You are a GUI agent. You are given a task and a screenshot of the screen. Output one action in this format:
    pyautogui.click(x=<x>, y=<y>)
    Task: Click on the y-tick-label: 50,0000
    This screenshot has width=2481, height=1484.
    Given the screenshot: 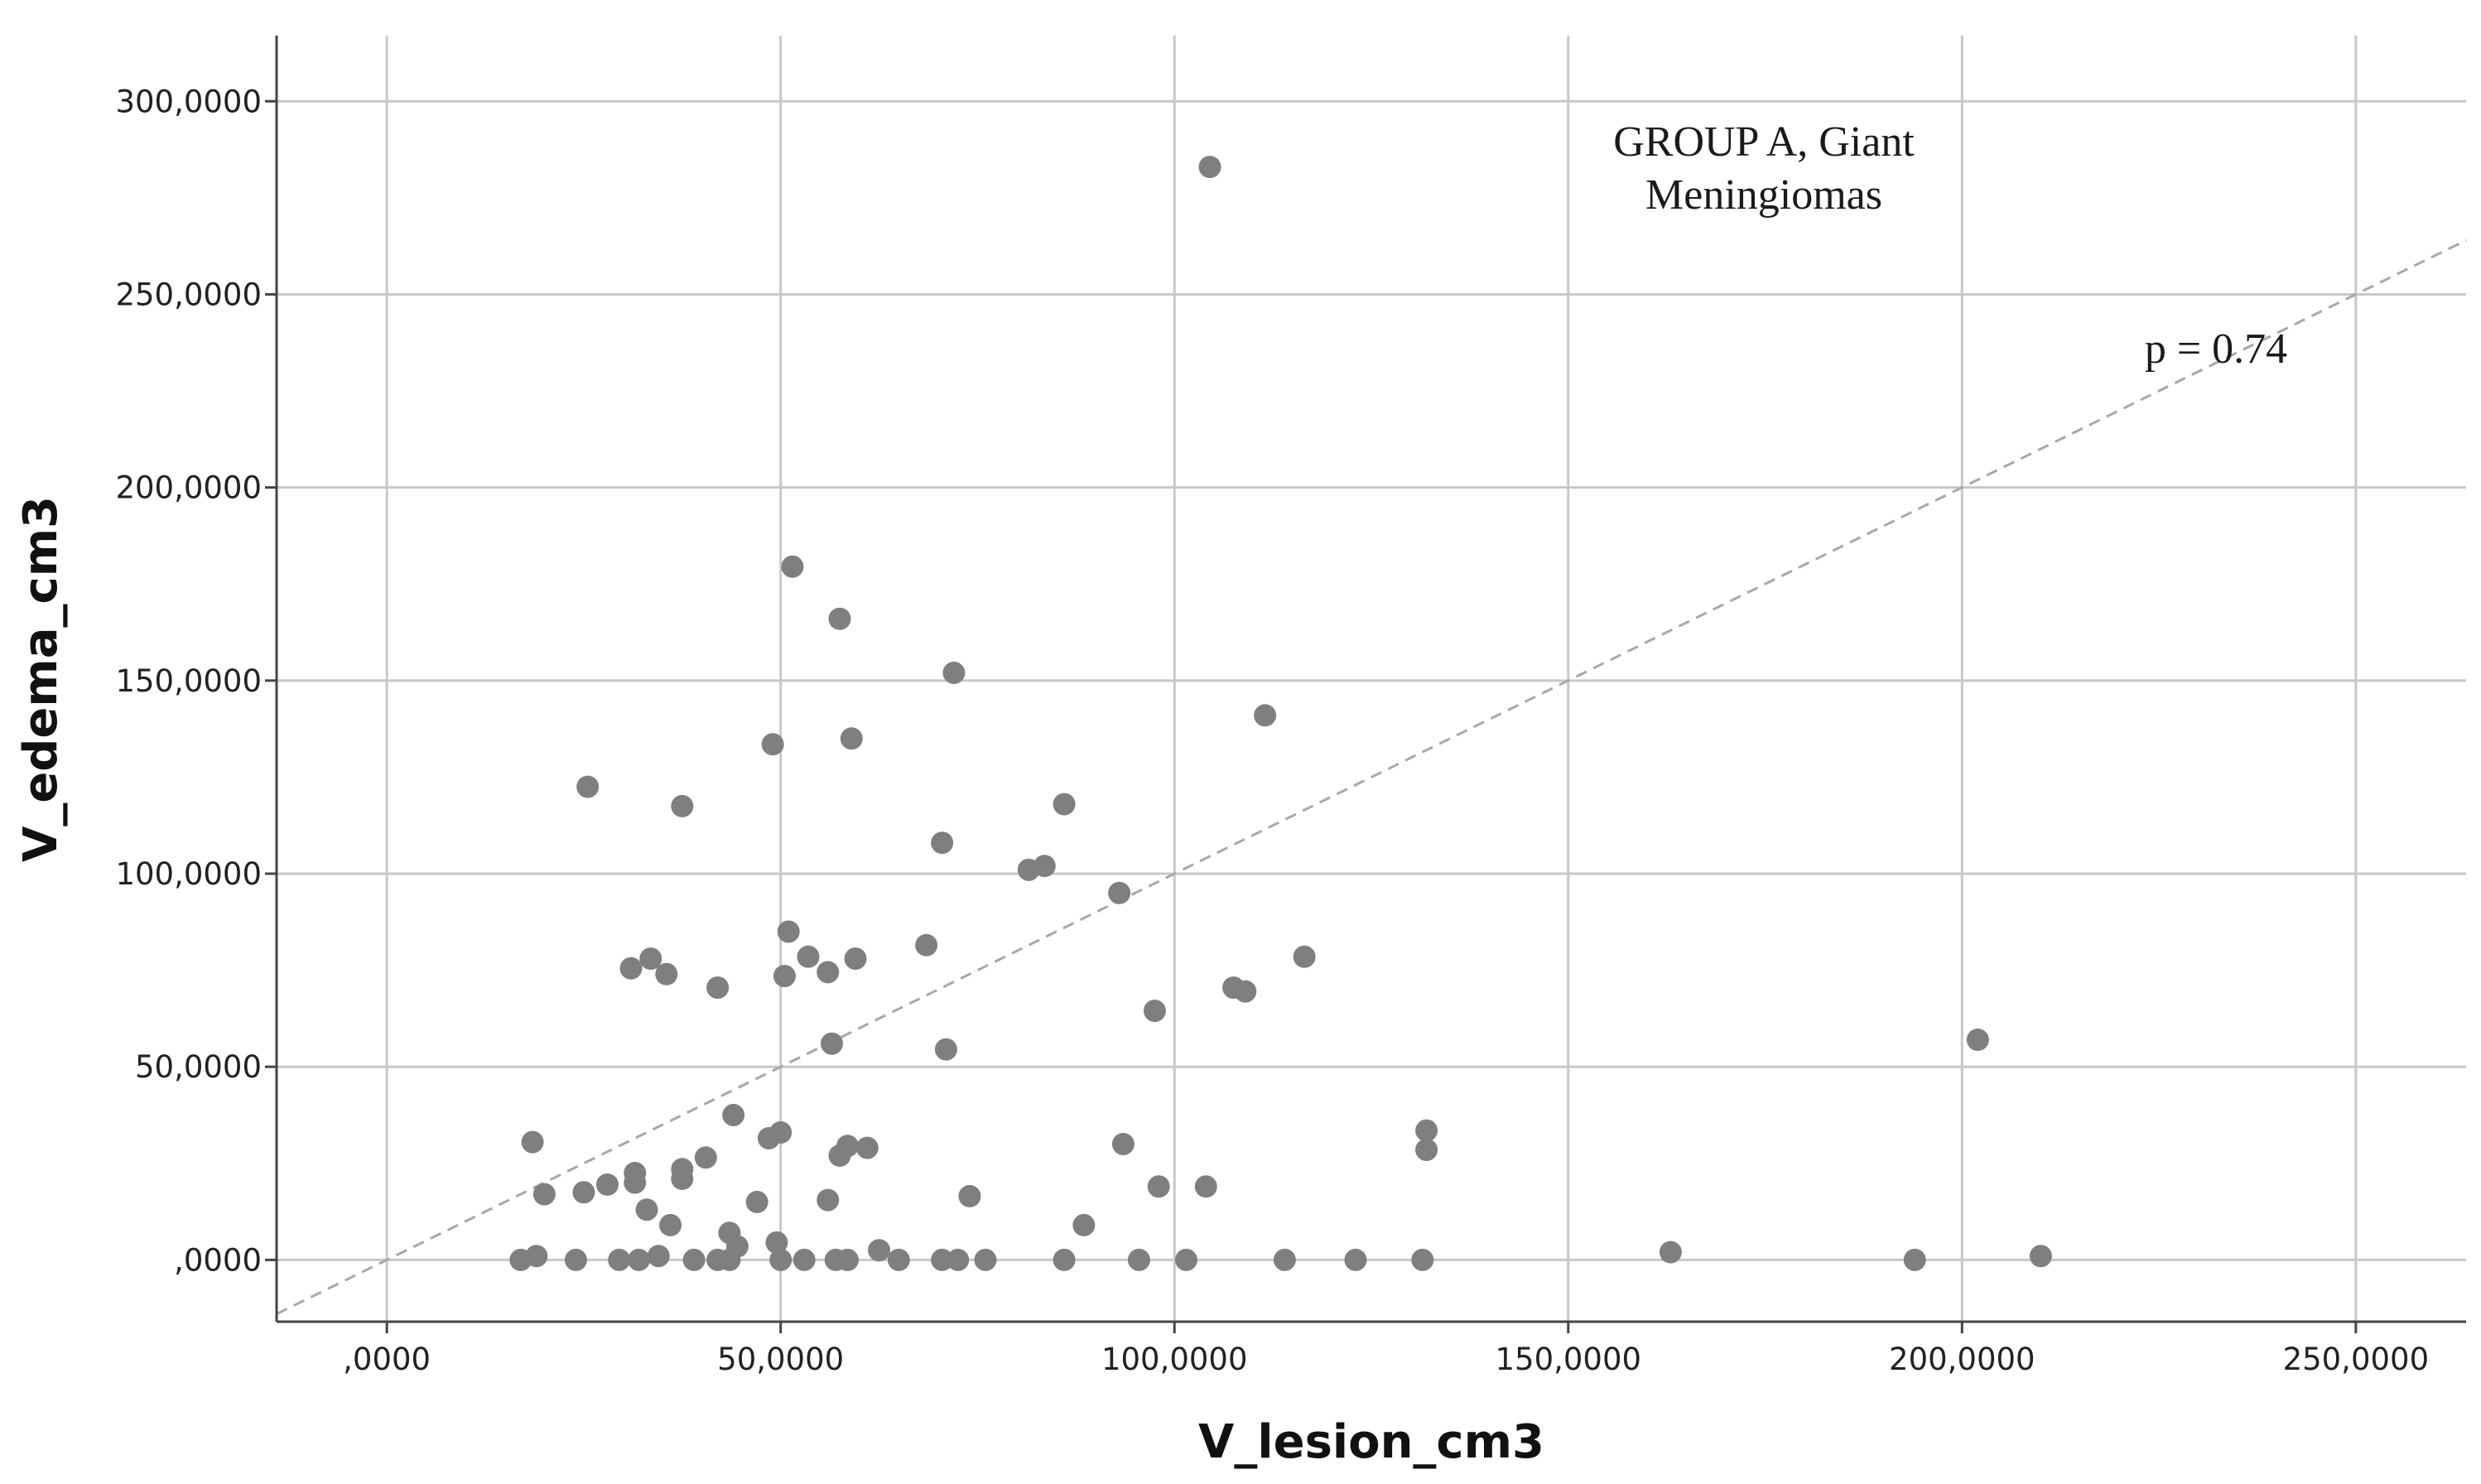 What is the action you would take?
    pyautogui.click(x=198, y=1067)
    